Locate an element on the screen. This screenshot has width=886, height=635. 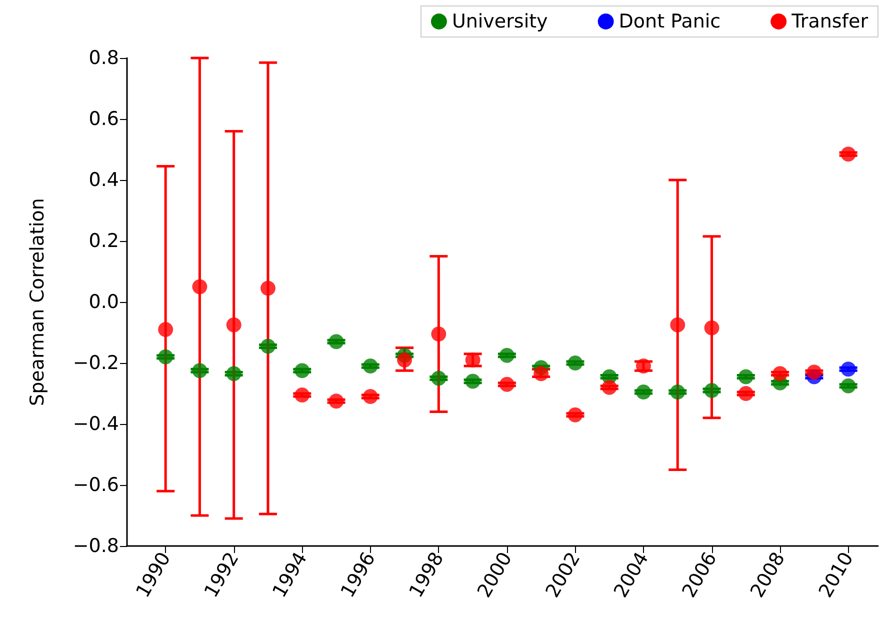
y-tick-label: 0.4 is located at coordinates (103, 180).